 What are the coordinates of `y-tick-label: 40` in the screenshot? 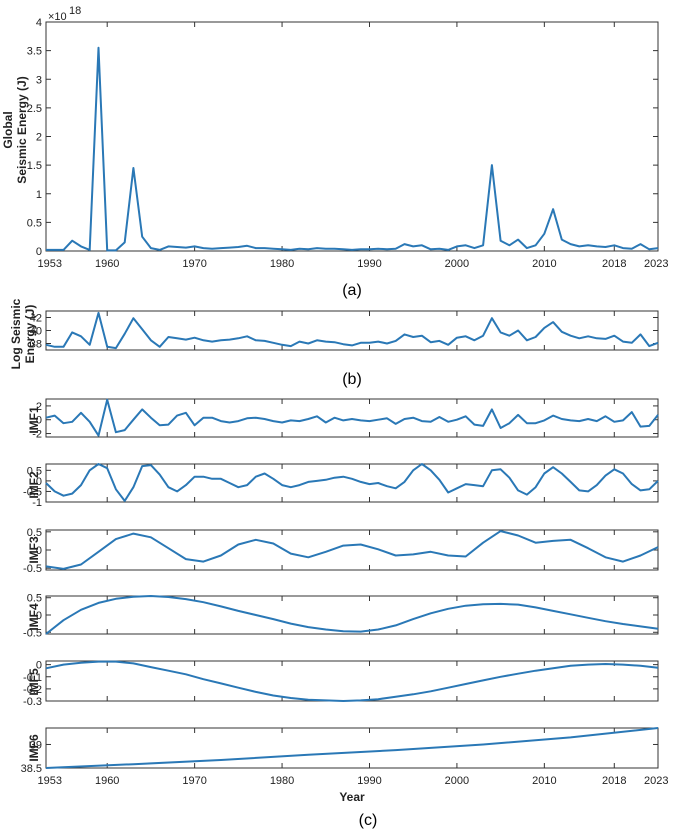 It's located at (36, 332).